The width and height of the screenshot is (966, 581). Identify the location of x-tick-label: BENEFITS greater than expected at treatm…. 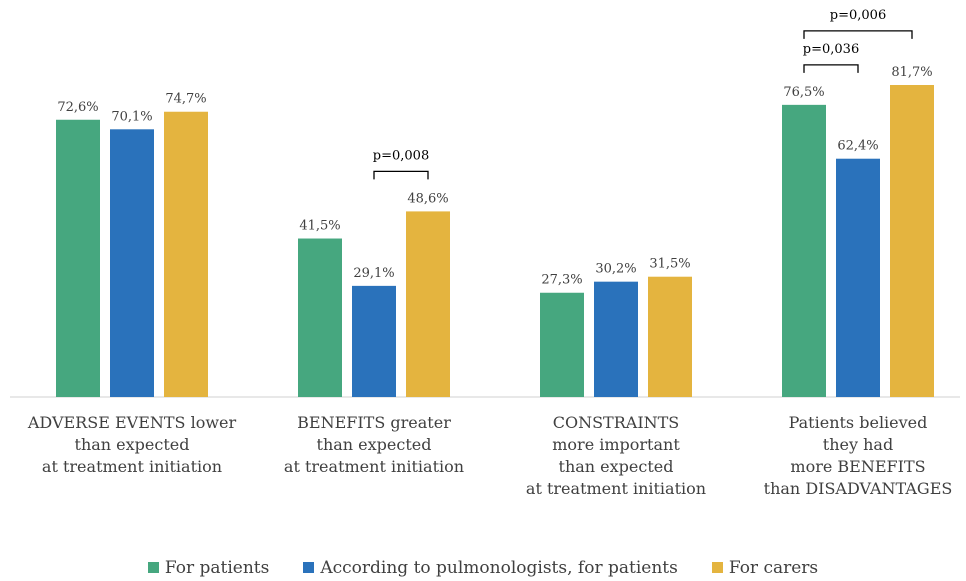
(374, 444).